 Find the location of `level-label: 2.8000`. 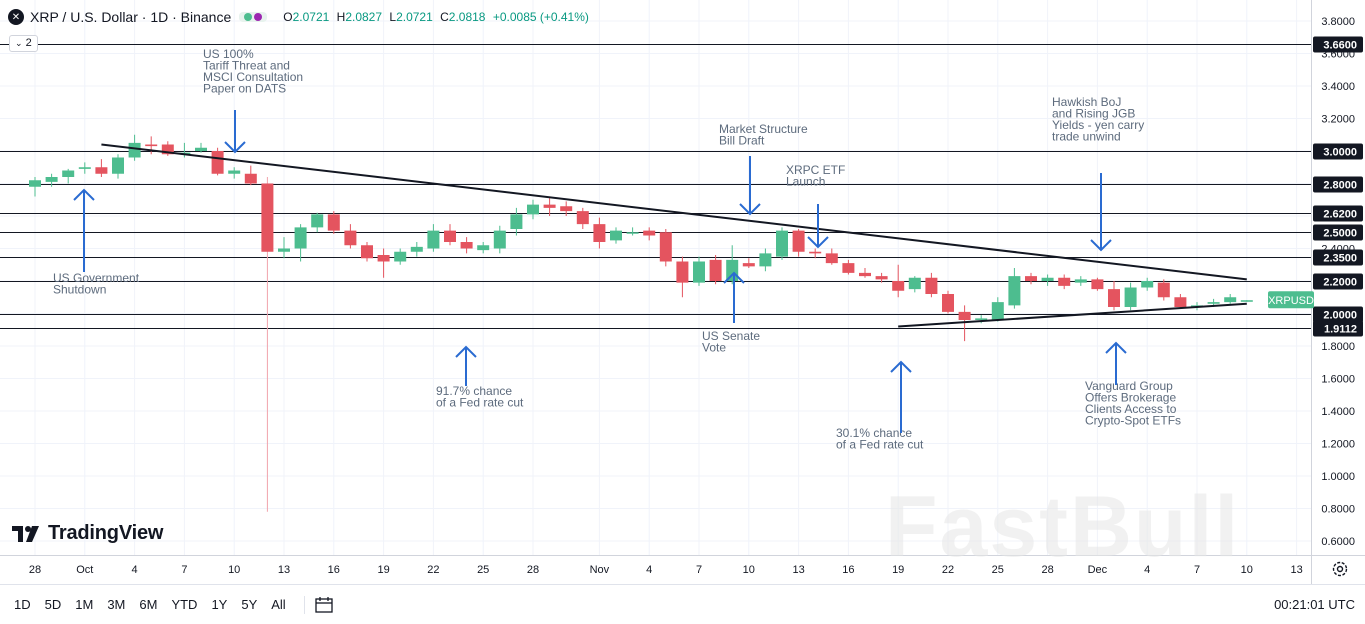

level-label: 2.8000 is located at coordinates (1340, 186).